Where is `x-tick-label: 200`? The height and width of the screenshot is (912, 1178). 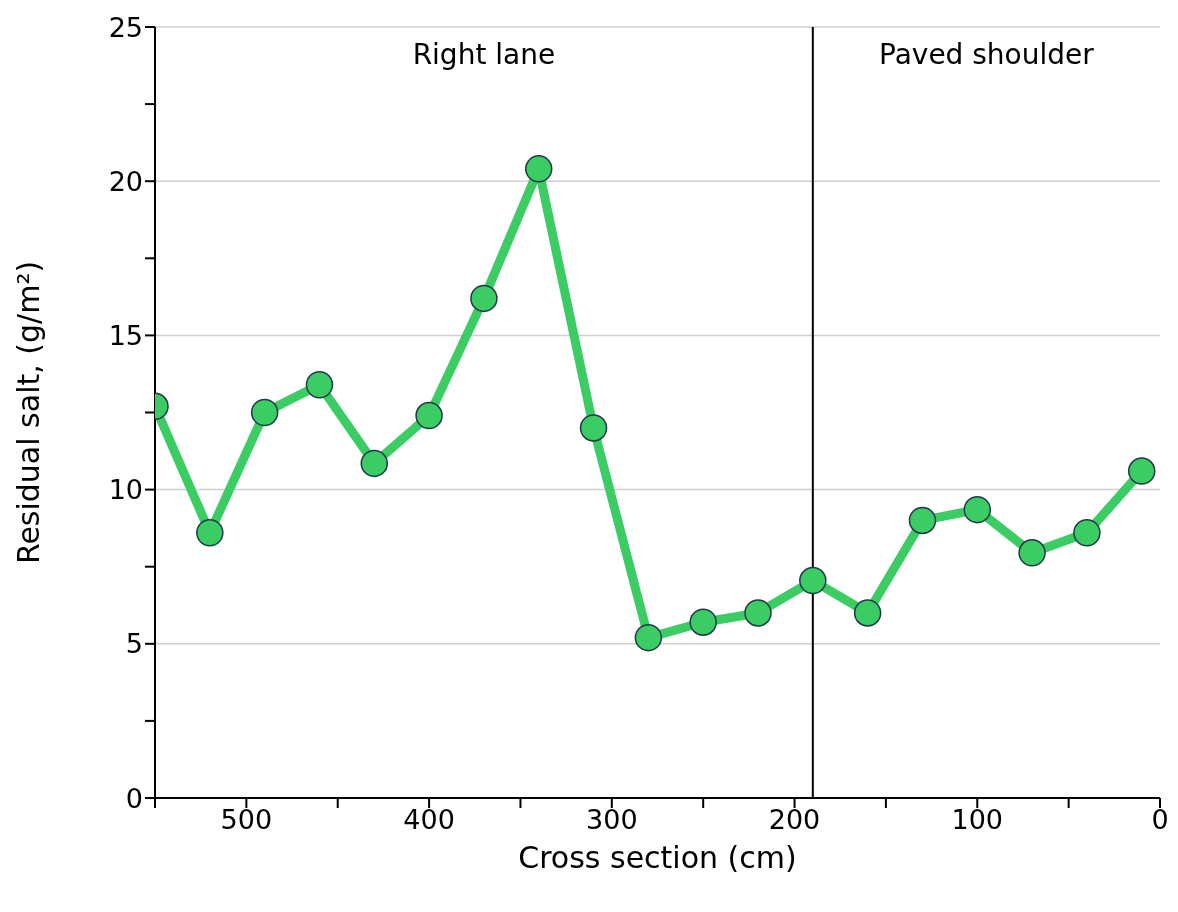 x-tick-label: 200 is located at coordinates (794, 820).